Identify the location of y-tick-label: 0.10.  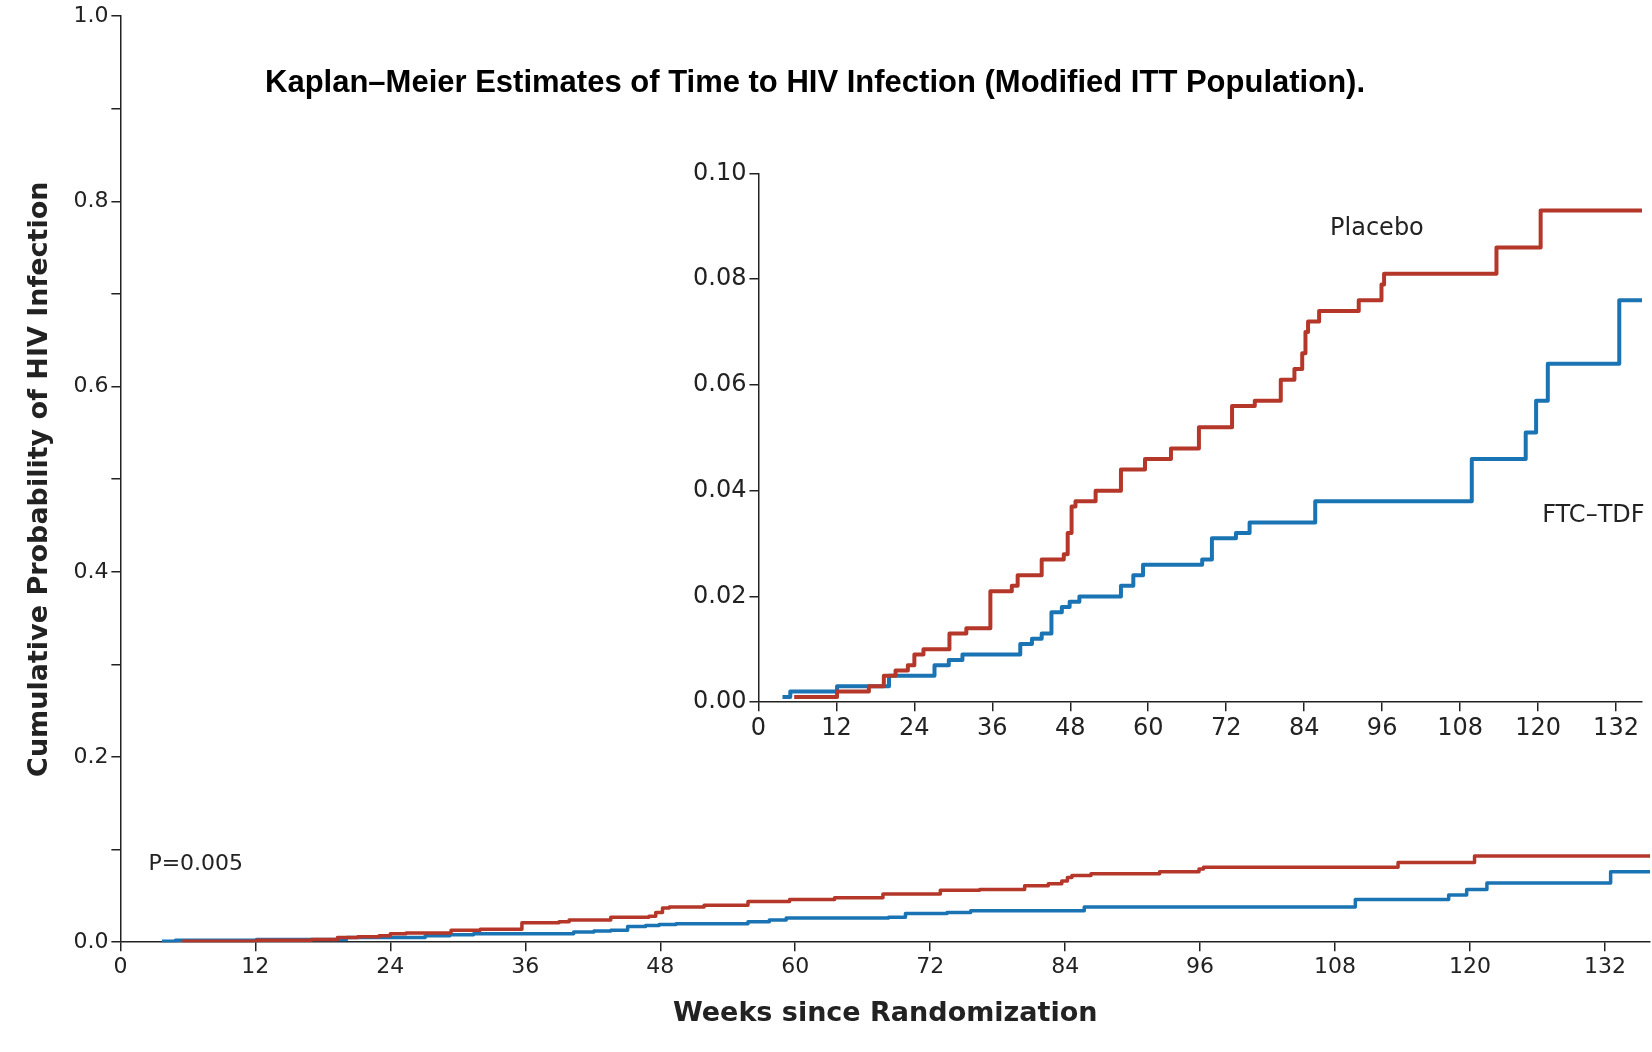
(720, 171).